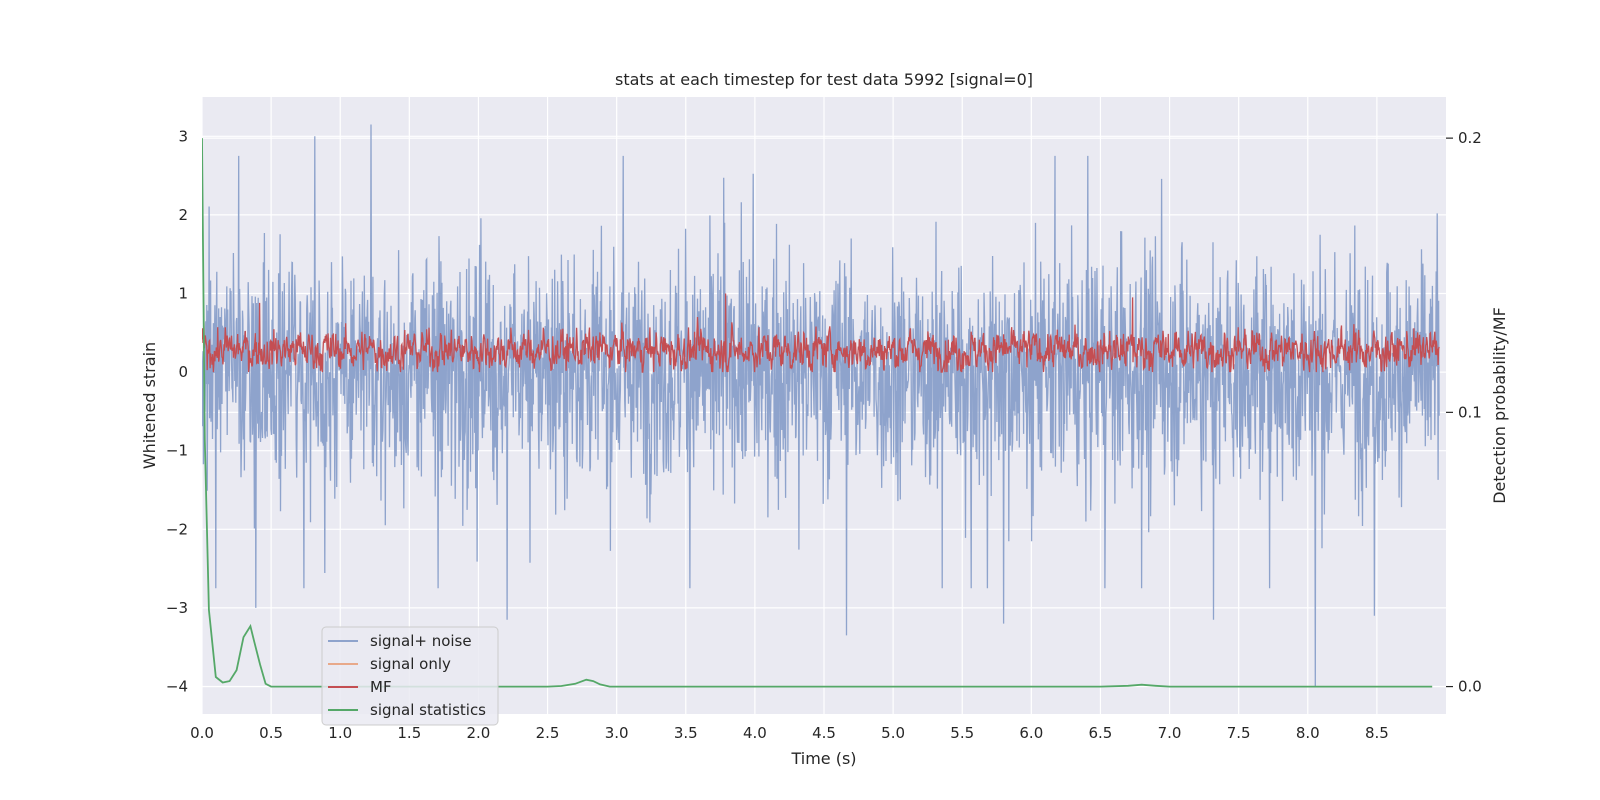  Describe the element at coordinates (1308, 733) in the screenshot. I see `x-tick-label: 8.0` at that location.